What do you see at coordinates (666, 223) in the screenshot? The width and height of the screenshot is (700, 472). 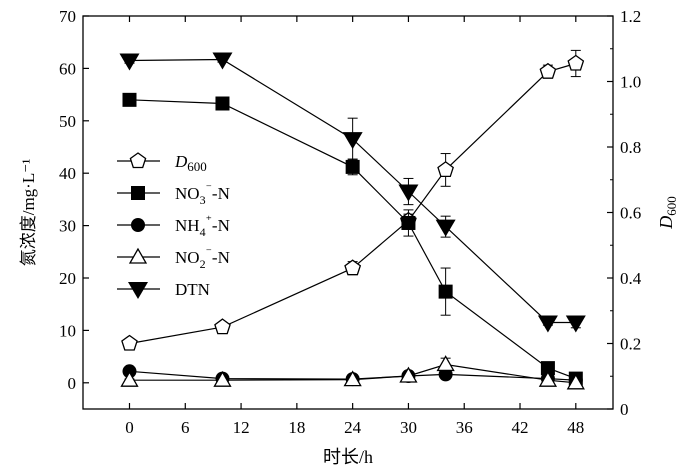 I see `y-axis-label-right-main: D` at bounding box center [666, 223].